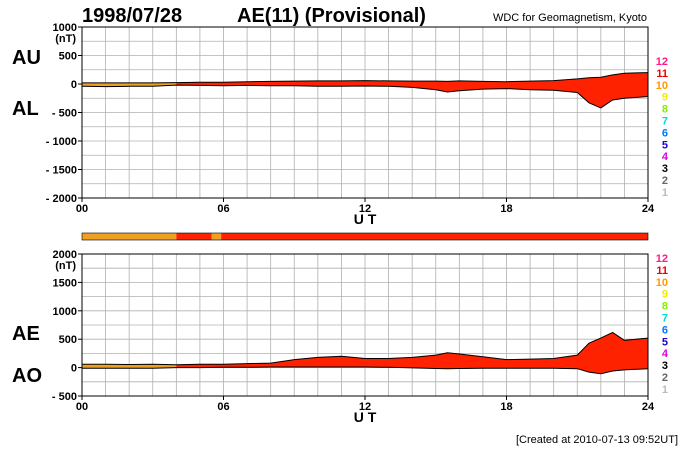  What do you see at coordinates (26, 334) in the screenshot?
I see `series-label-ae: AE` at bounding box center [26, 334].